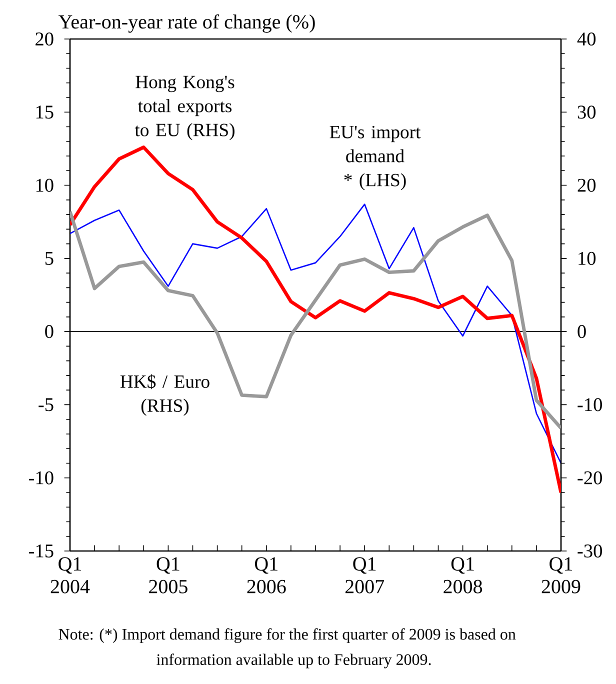 This screenshot has width=616, height=684. What do you see at coordinates (590, 551) in the screenshot?
I see `y2-tick-label: -30` at bounding box center [590, 551].